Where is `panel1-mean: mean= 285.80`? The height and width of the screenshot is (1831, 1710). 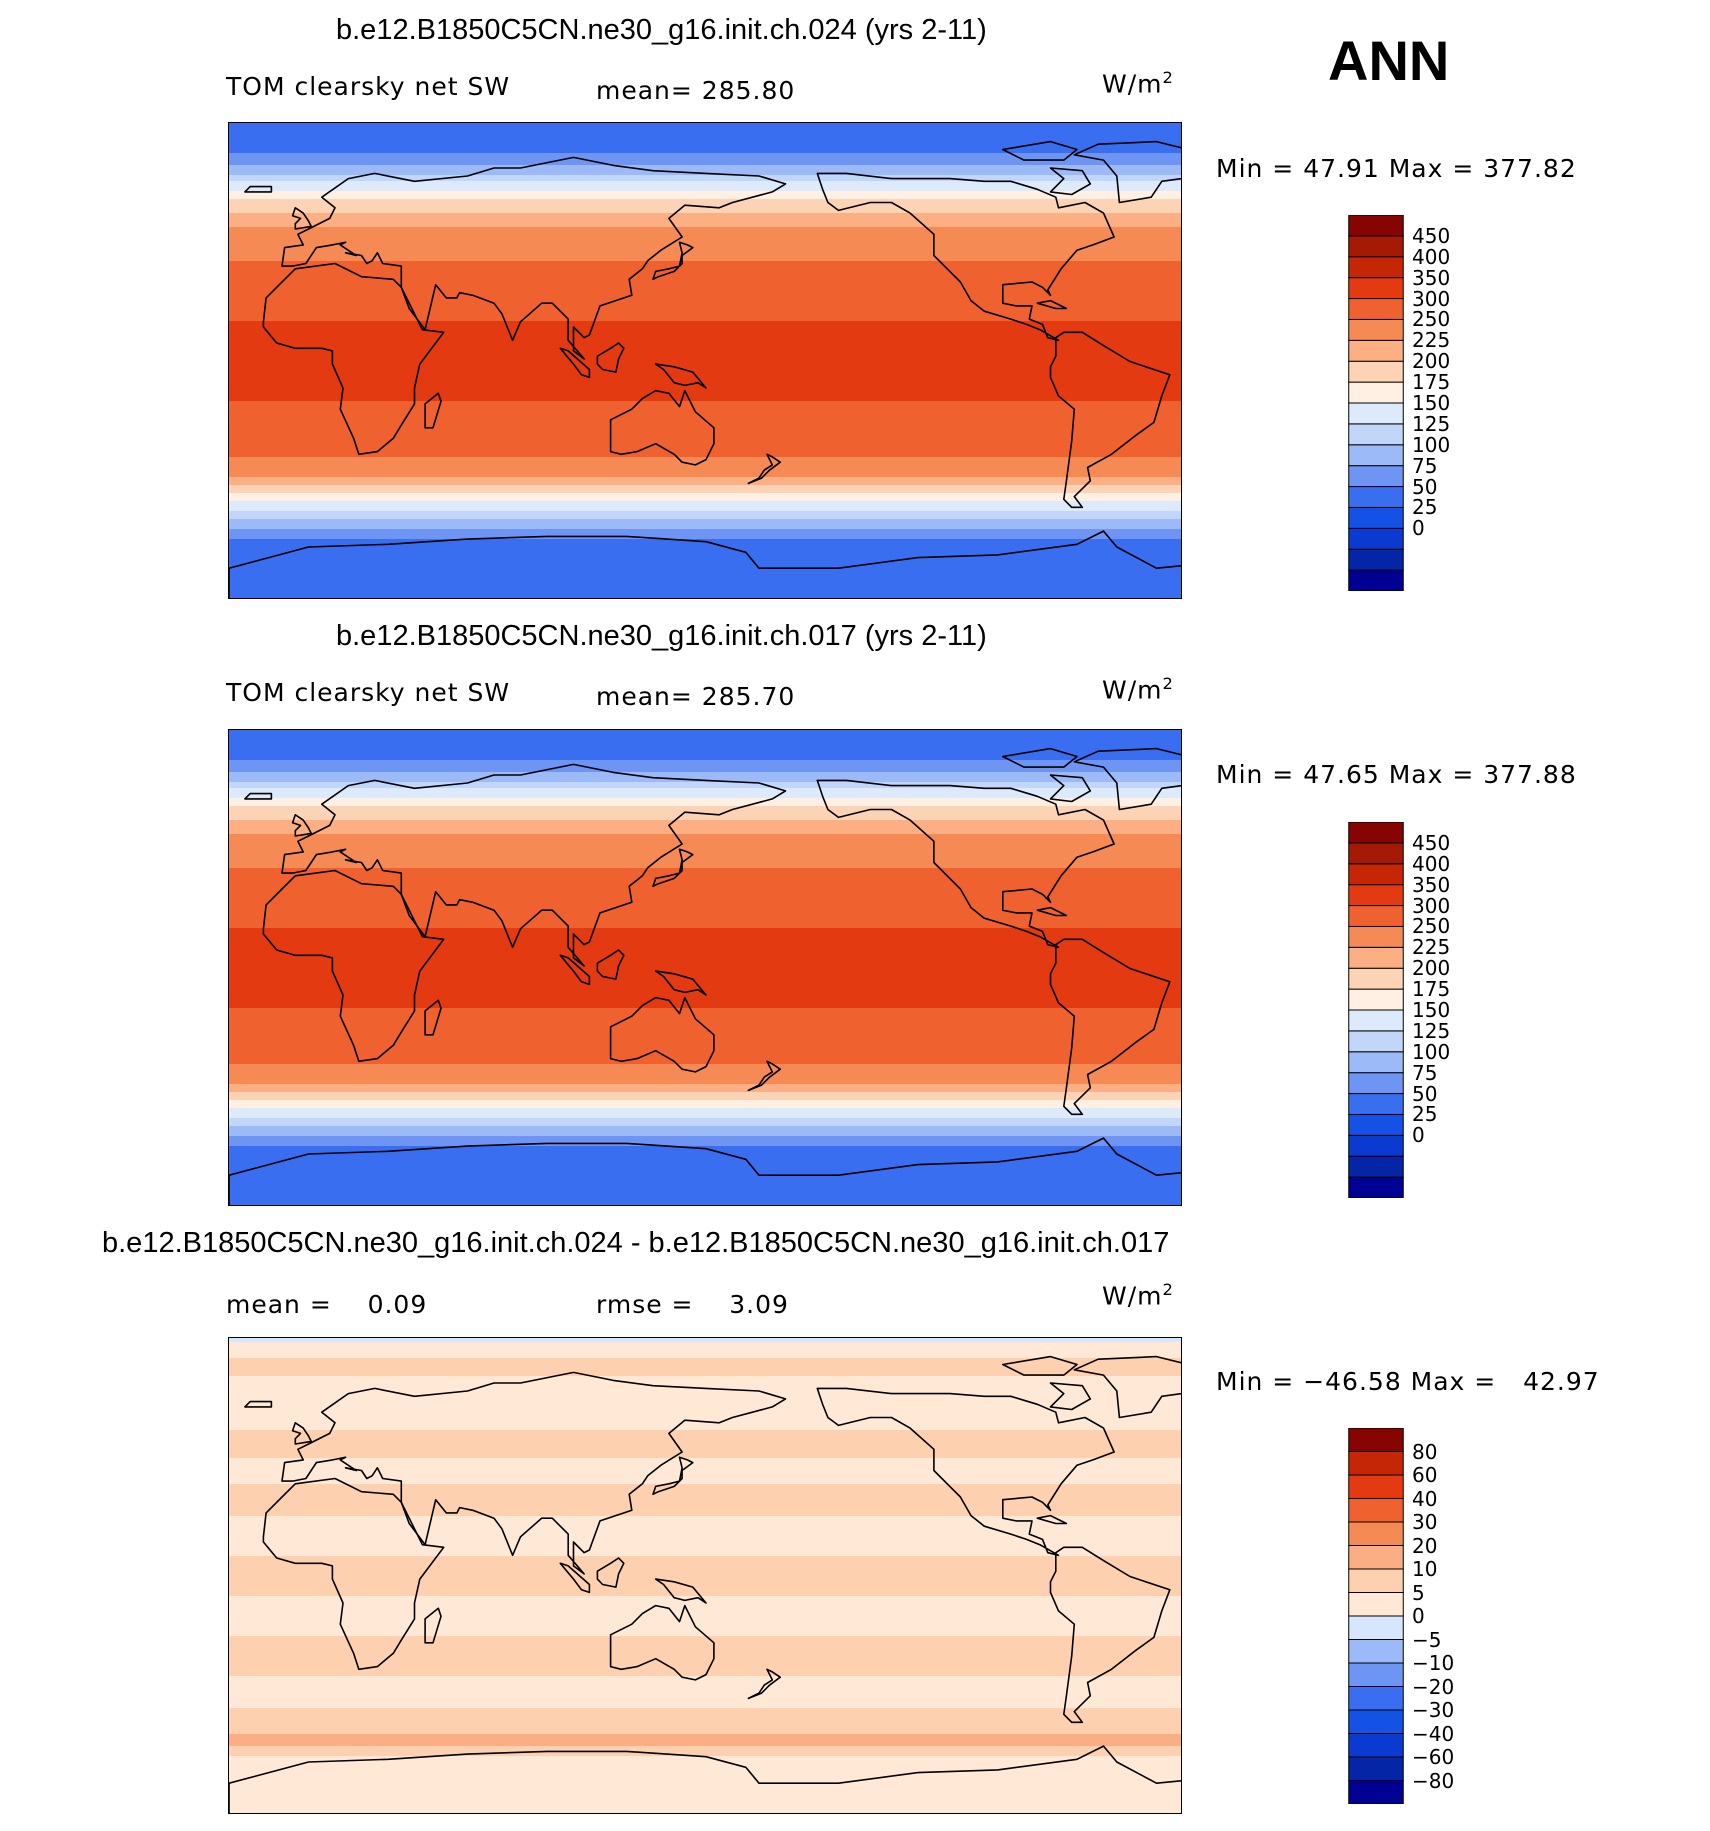 panel1-mean: mean= 285.80 is located at coordinates (696, 90).